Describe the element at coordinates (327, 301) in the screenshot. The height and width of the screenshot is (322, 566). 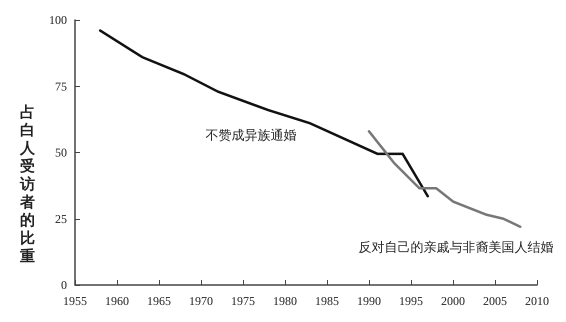
I see `x-tick-label: 1985` at that location.